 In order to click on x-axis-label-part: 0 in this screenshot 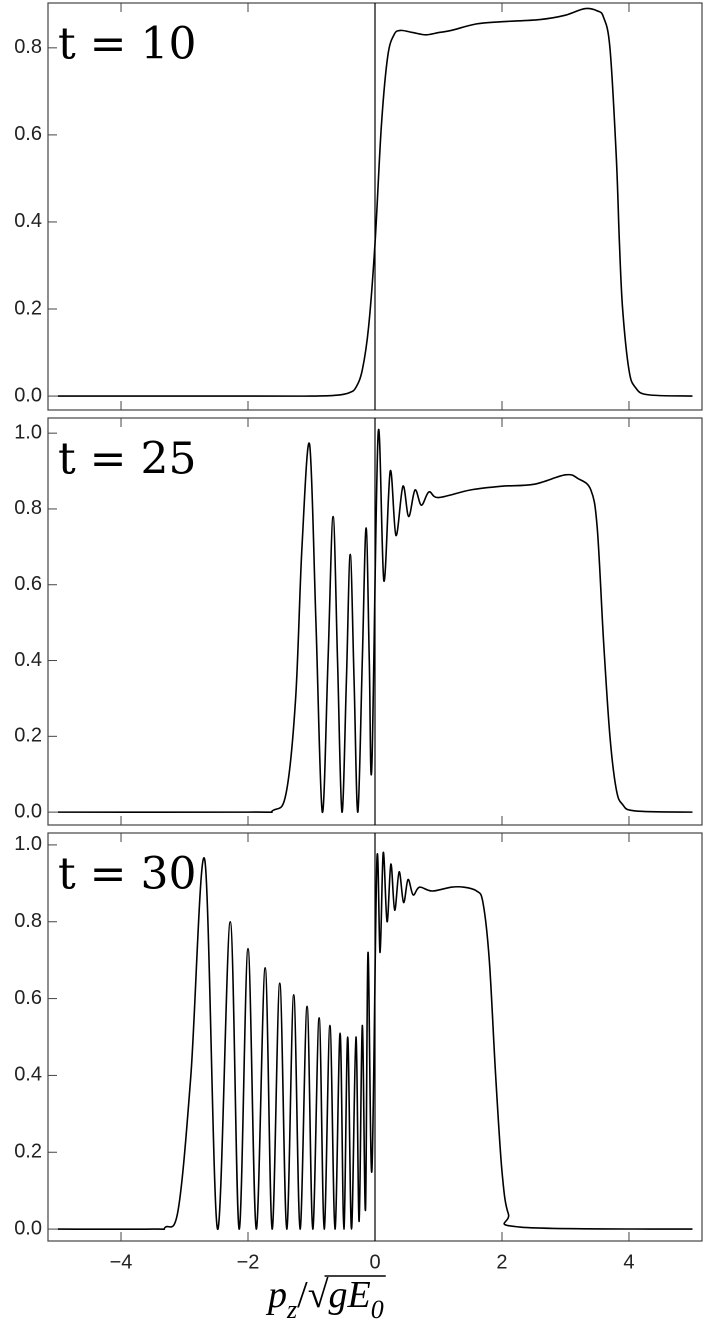, I will do `click(377, 1309)`.